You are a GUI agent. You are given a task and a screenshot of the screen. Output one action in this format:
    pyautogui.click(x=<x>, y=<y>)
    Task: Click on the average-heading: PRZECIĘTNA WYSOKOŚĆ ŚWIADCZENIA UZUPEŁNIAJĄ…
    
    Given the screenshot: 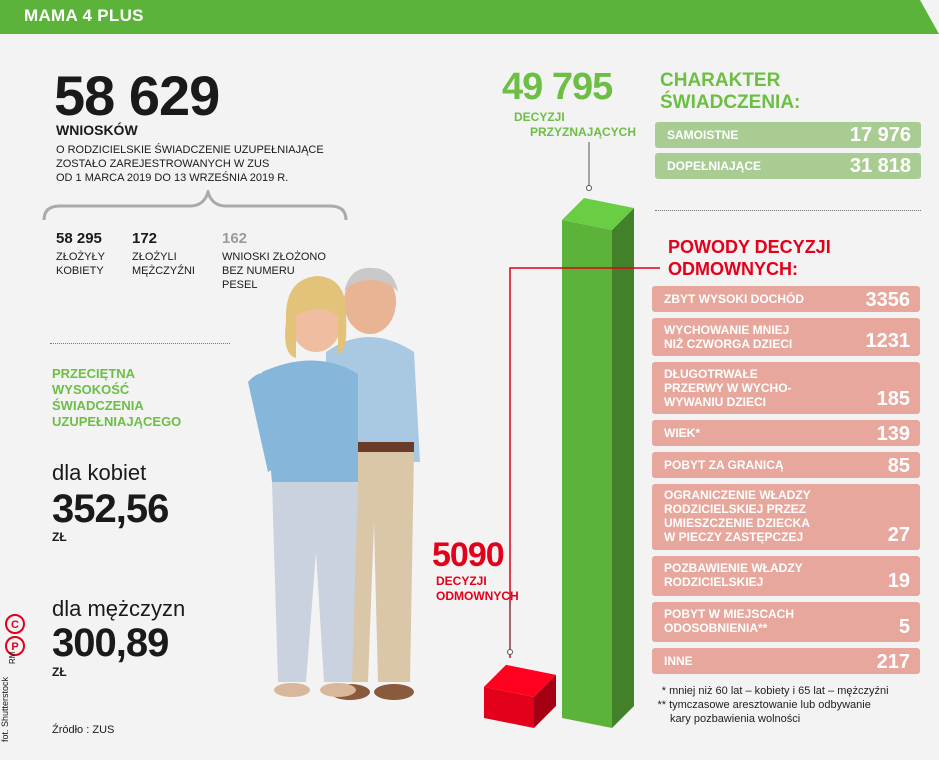 What is the action you would take?
    pyautogui.click(x=117, y=397)
    